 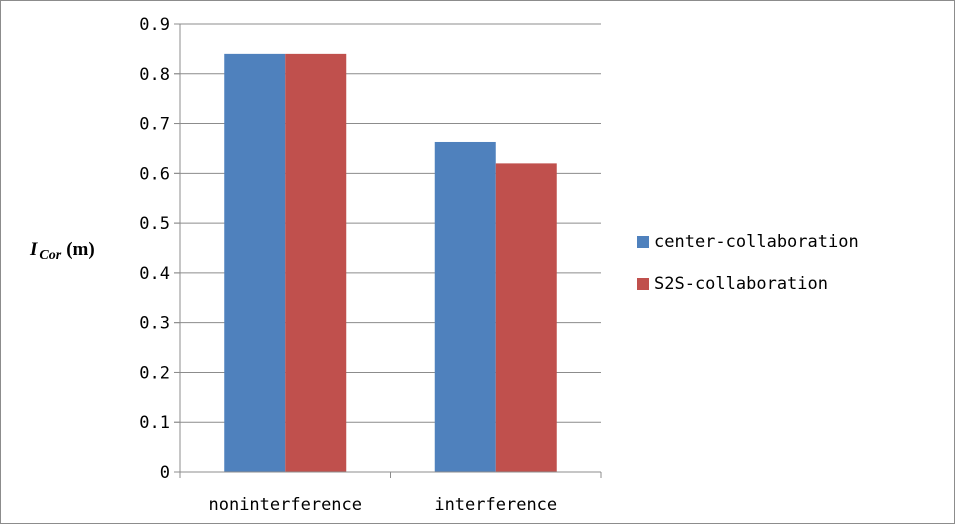 I want to click on y-tick-label: 0.1, so click(x=154, y=423).